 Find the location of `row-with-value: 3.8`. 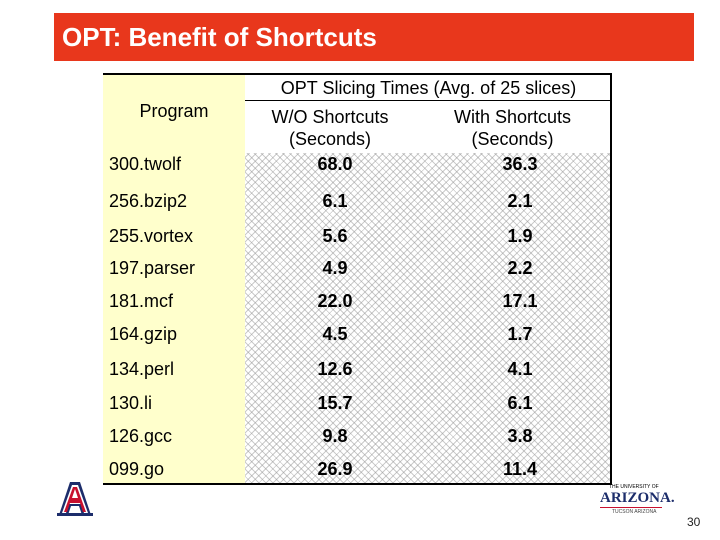

row-with-value: 3.8 is located at coordinates (520, 436).